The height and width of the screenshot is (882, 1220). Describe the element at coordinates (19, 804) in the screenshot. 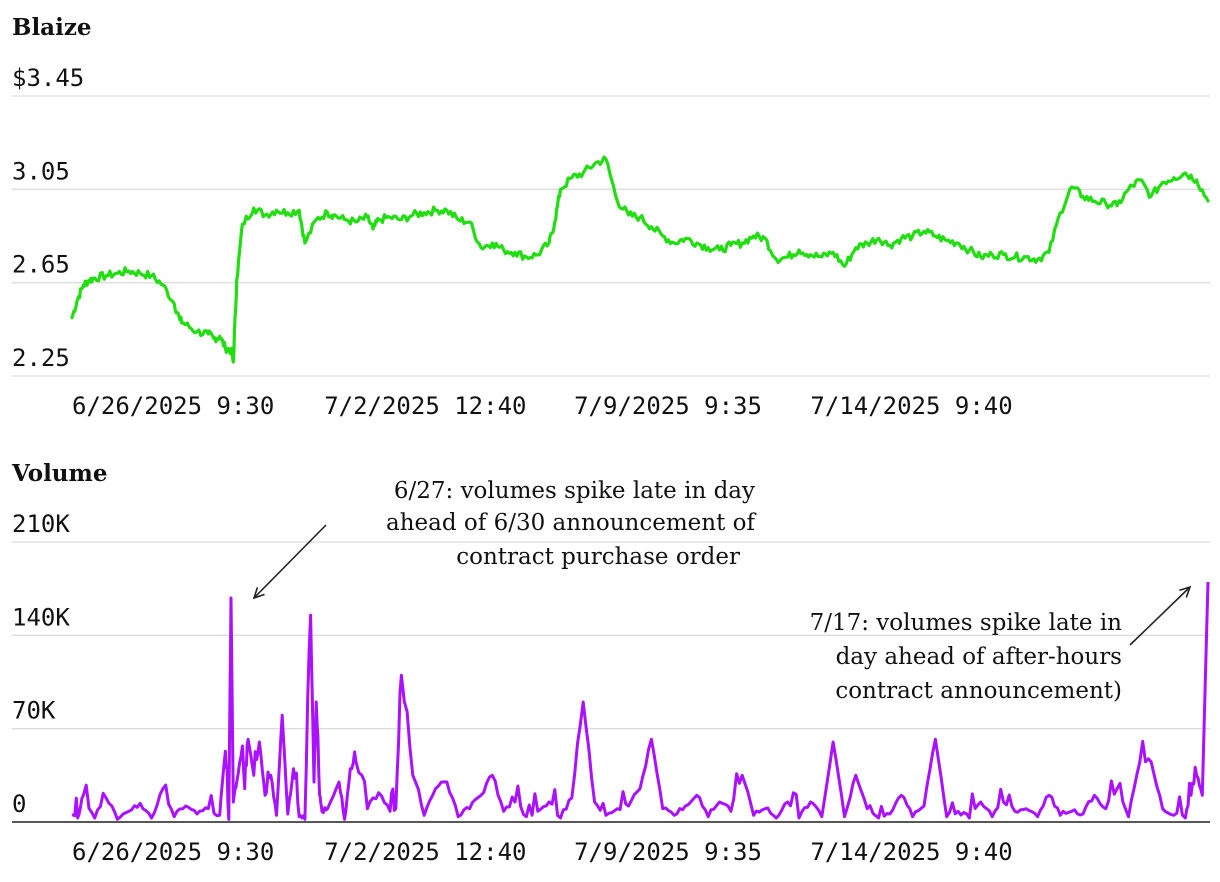

I see `volume-y-tick-label: 0` at that location.